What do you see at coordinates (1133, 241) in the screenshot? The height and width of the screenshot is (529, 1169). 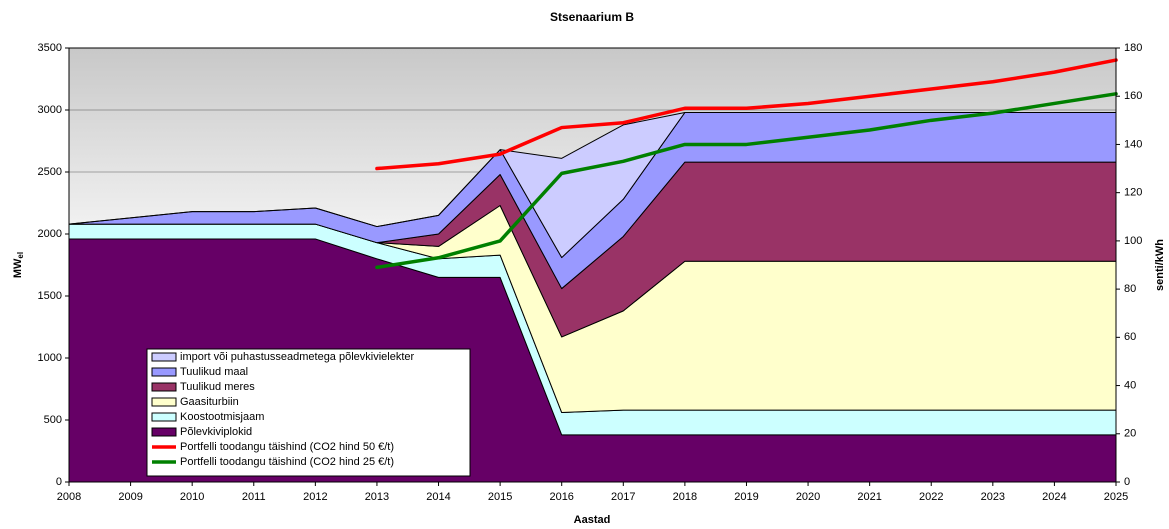 I see `y2-tick-label: 100` at bounding box center [1133, 241].